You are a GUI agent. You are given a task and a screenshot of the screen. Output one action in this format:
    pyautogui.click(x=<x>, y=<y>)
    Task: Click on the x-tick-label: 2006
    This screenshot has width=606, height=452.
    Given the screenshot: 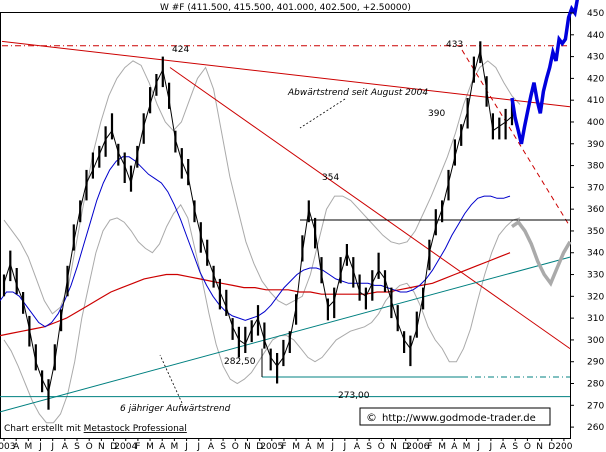 What is the action you would take?
    pyautogui.click(x=417, y=447)
    